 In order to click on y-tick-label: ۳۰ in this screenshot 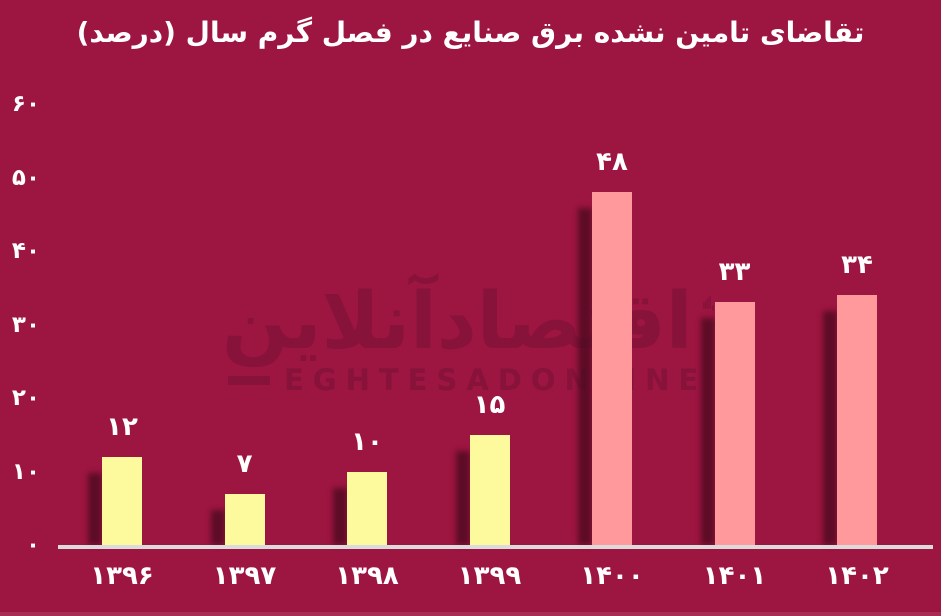, I will do `click(25, 324)`.